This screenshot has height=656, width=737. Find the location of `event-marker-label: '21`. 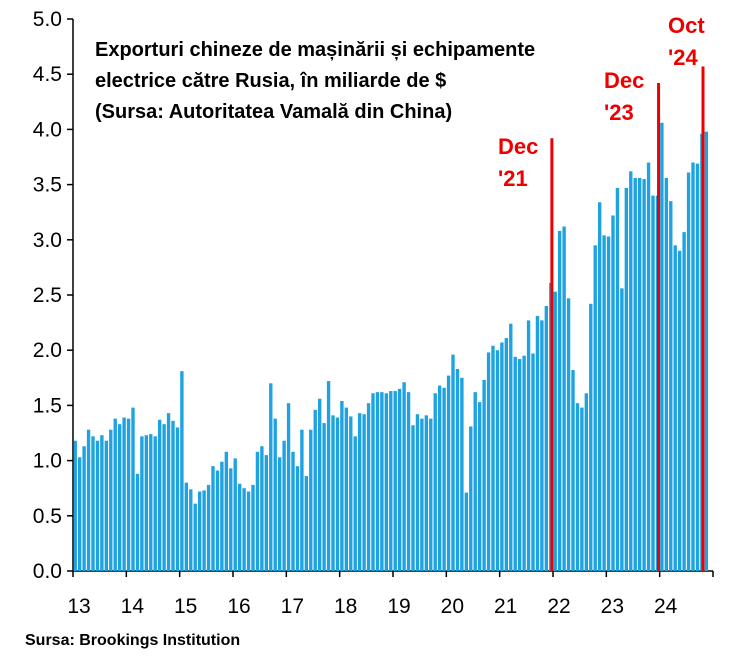

event-marker-label: '21 is located at coordinates (513, 178).